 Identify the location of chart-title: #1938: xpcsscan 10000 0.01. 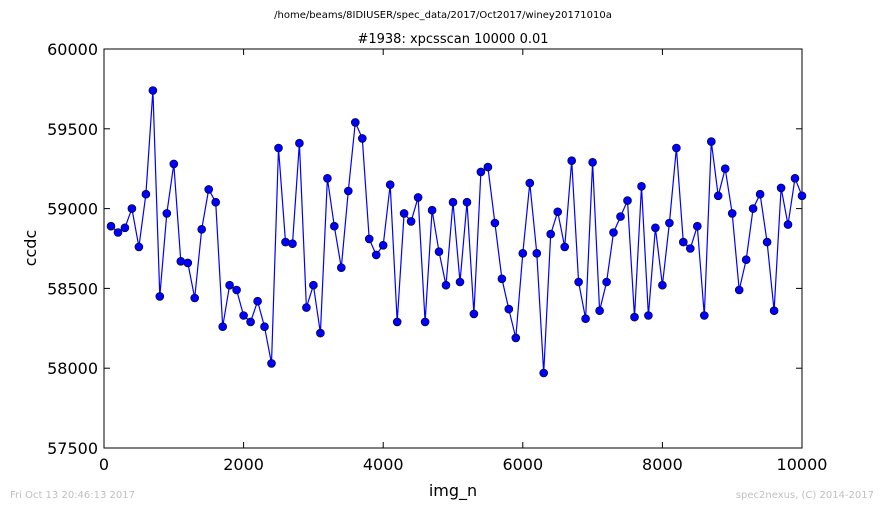
(452, 39).